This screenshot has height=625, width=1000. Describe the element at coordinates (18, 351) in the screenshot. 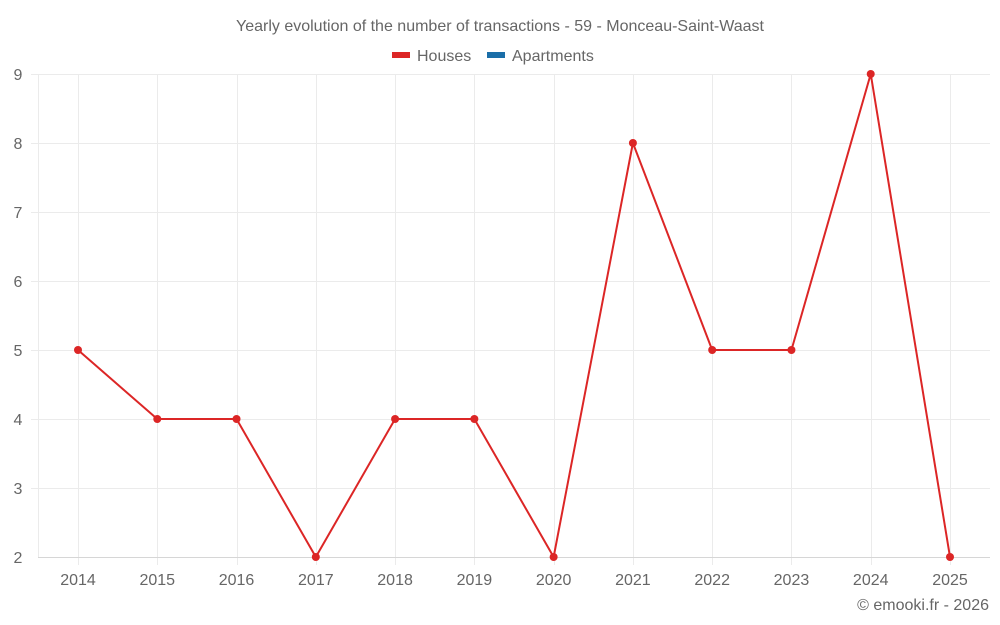

I see `y-tick-label: 5` at that location.